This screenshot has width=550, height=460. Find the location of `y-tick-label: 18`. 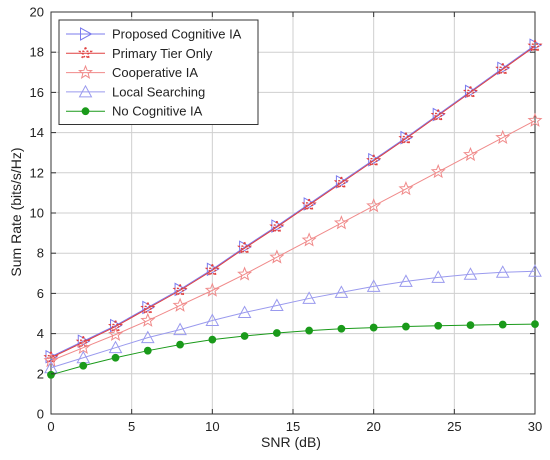

y-tick-label: 18 is located at coordinates (37, 52).